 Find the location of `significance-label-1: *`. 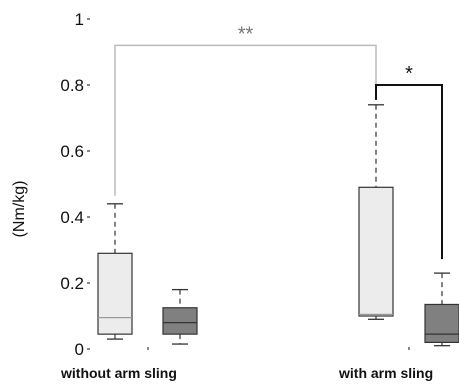

significance-label-1: * is located at coordinates (409, 74).